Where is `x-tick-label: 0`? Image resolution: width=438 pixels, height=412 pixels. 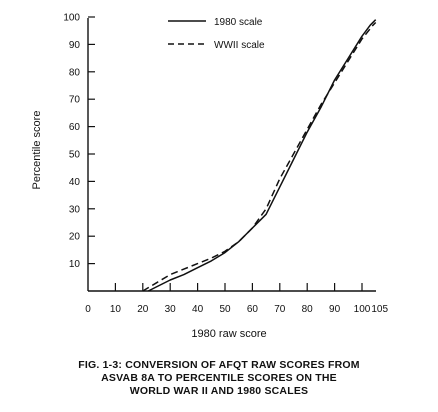 x-tick-label: 0 is located at coordinates (88, 309).